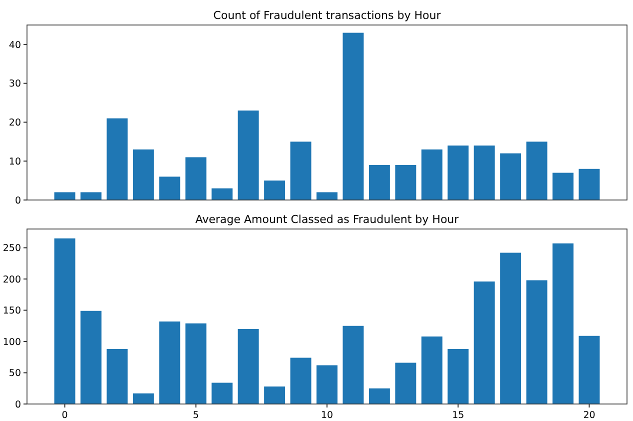 The width and height of the screenshot is (633, 421). I want to click on x-tick-label: 10, so click(327, 415).